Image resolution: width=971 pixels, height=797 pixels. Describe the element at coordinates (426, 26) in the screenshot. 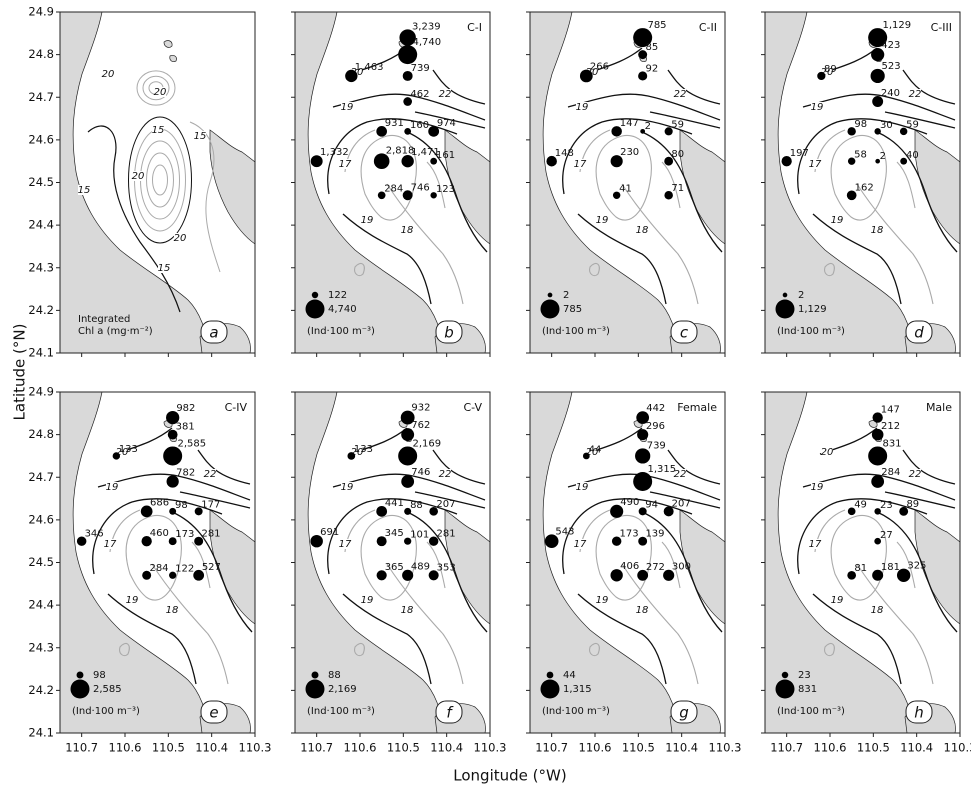

I see `bubble-label: 3,239` at that location.